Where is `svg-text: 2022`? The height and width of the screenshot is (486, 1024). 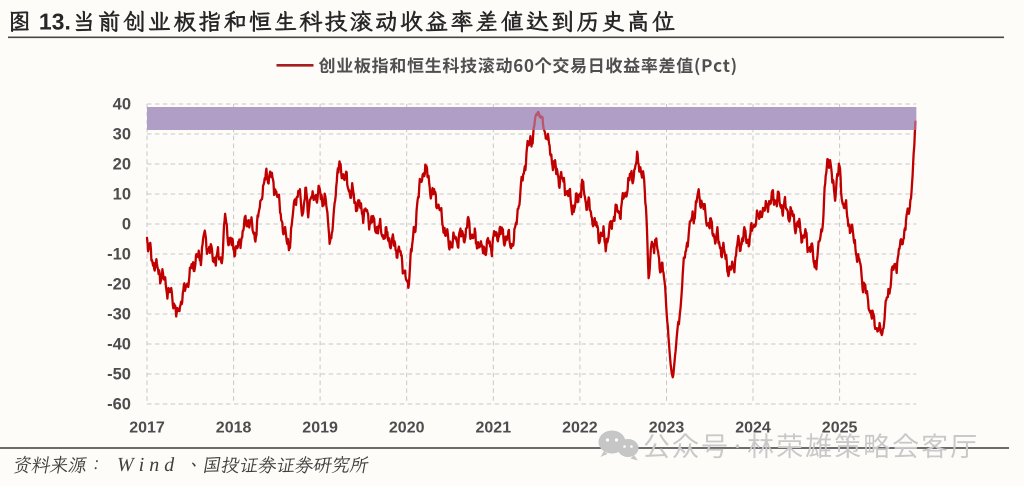
svg-text: 2022 is located at coordinates (580, 428).